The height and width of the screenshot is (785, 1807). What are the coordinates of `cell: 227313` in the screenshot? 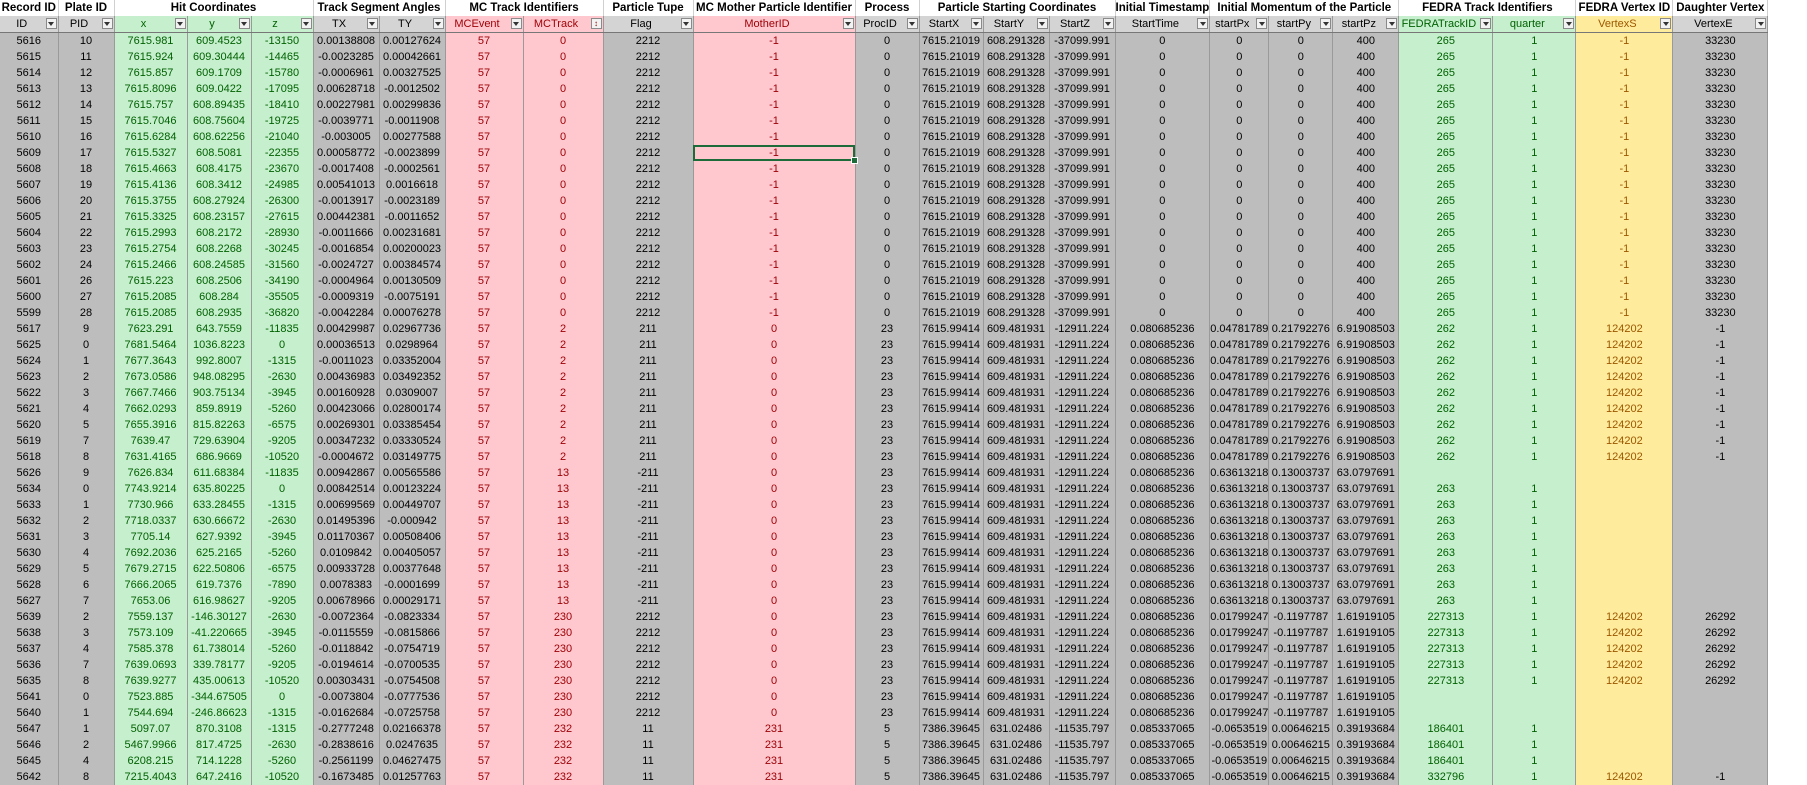 It's located at (1446, 681).